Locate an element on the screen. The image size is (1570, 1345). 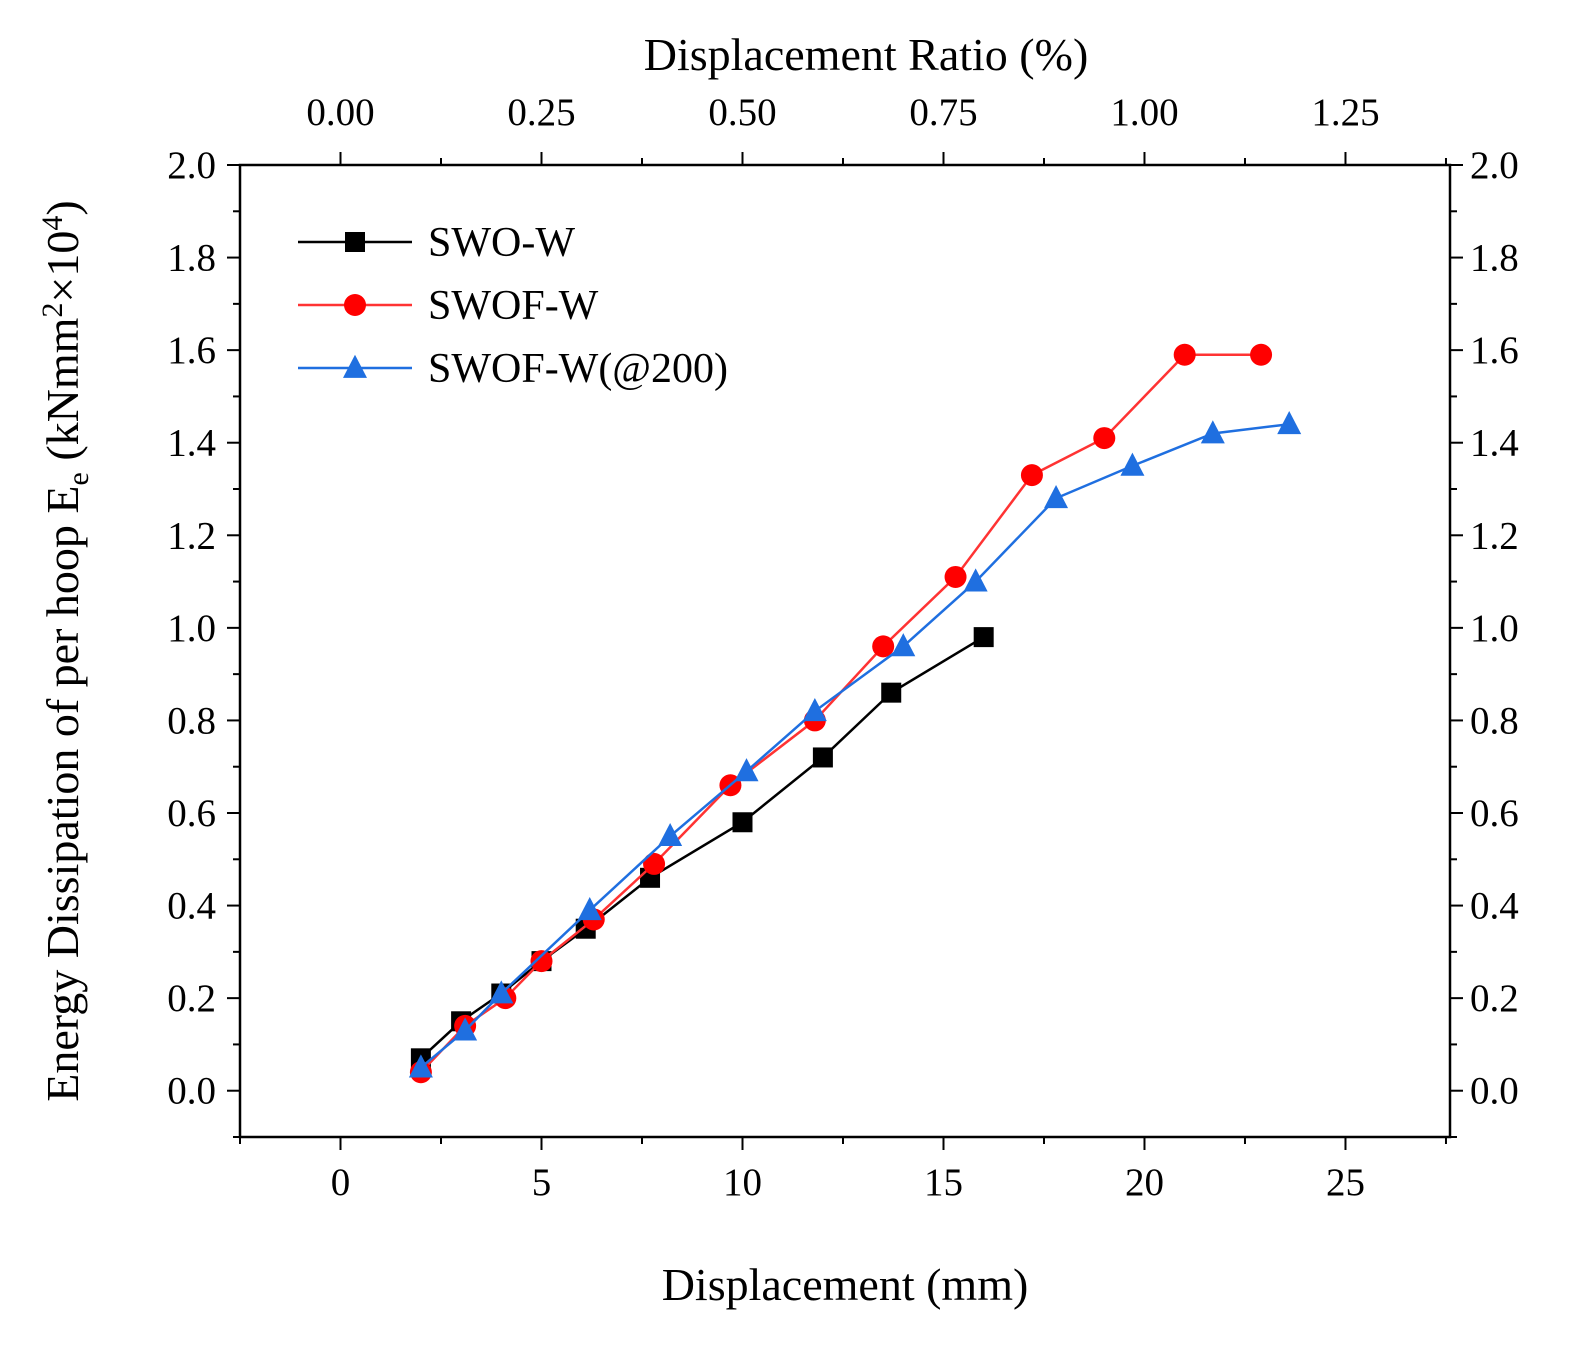
y2-tick-label: 0.0 is located at coordinates (1494, 1091).